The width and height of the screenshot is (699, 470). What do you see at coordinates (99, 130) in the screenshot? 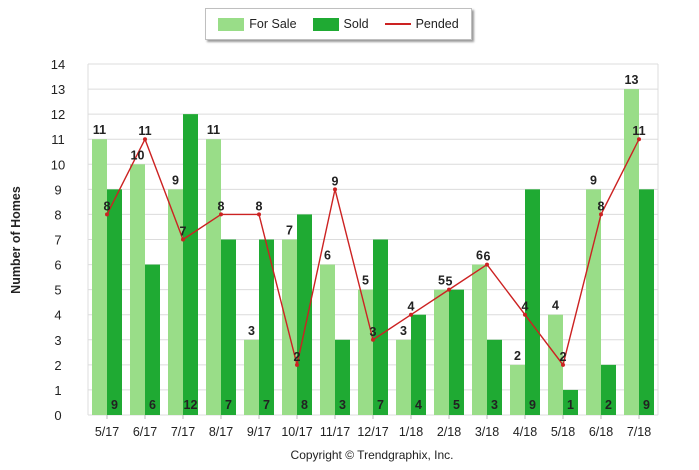
I see `data-label-for-sale: 11` at bounding box center [99, 130].